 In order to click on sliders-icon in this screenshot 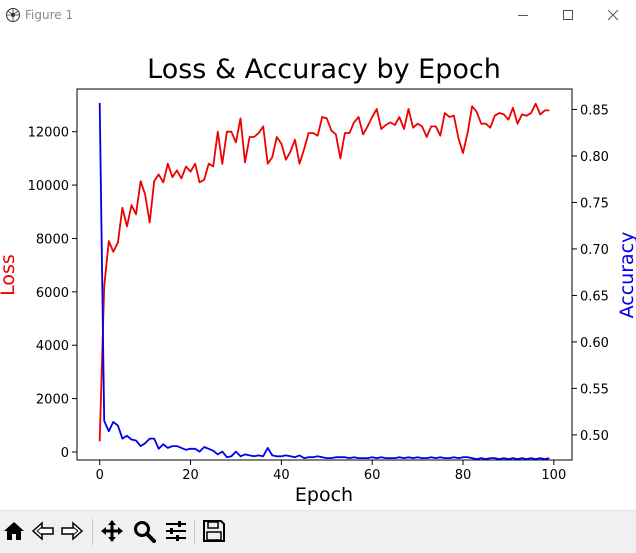, I will do `click(176, 531)`.